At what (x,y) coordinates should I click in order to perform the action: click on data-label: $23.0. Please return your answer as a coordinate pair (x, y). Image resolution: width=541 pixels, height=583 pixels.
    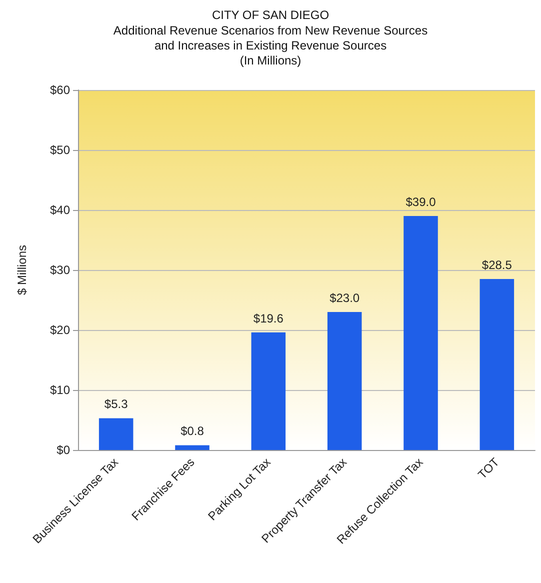
    Looking at the image, I should click on (345, 298).